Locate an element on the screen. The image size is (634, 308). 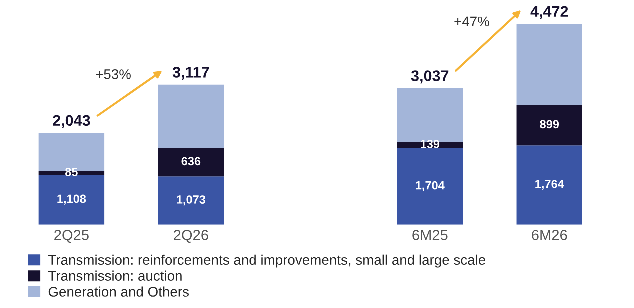
data-label: 636 is located at coordinates (191, 161).